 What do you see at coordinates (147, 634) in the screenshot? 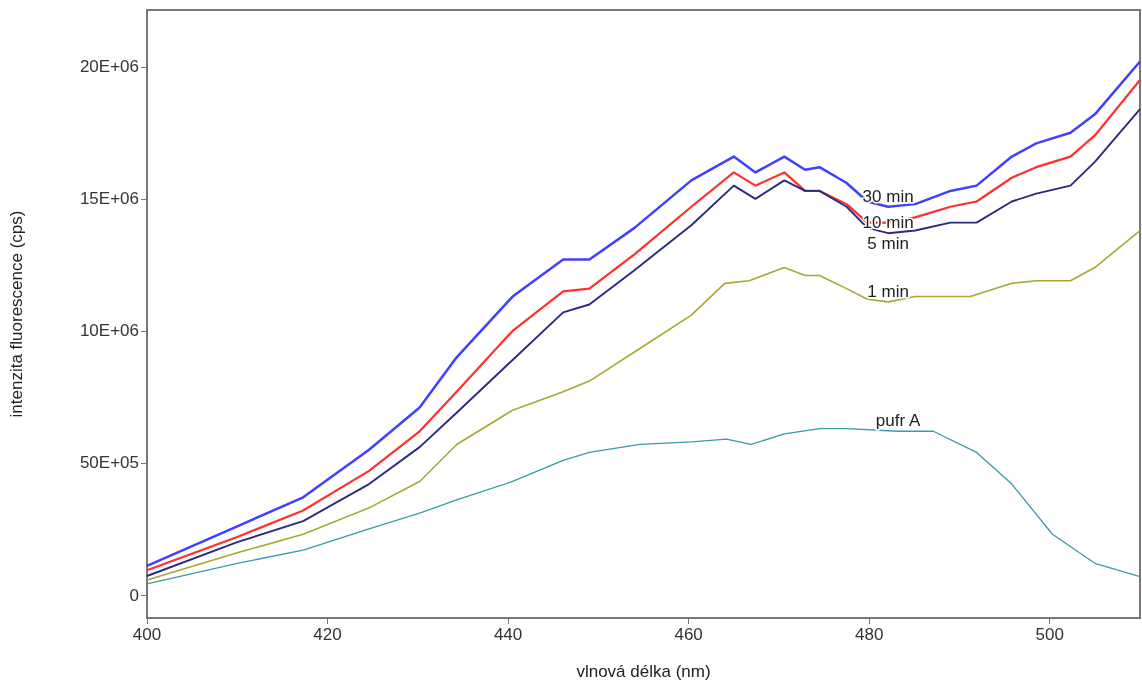
I see `x-tick-label: 400` at bounding box center [147, 634].